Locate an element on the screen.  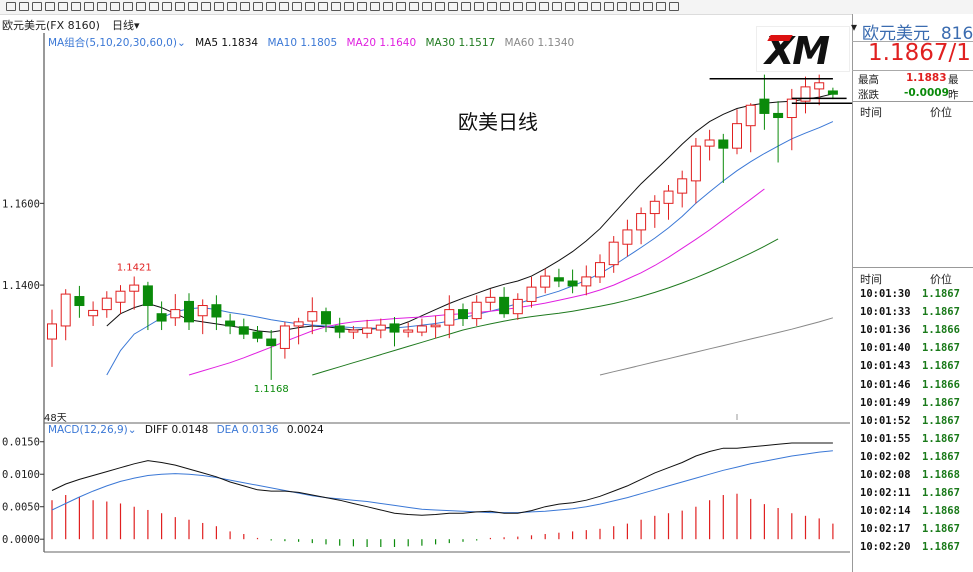
period-selector: 日线▾ is located at coordinates (126, 25).